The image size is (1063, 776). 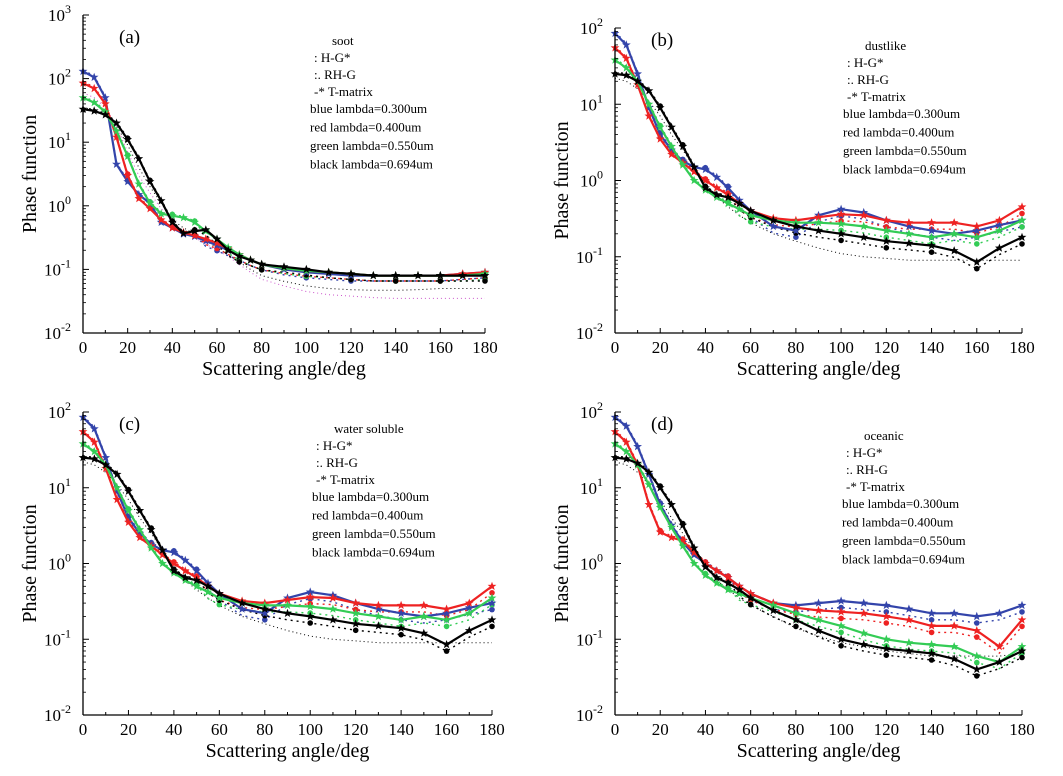 What do you see at coordinates (864, 452) in the screenshot?
I see `legend-entry: : H-G*` at bounding box center [864, 452].